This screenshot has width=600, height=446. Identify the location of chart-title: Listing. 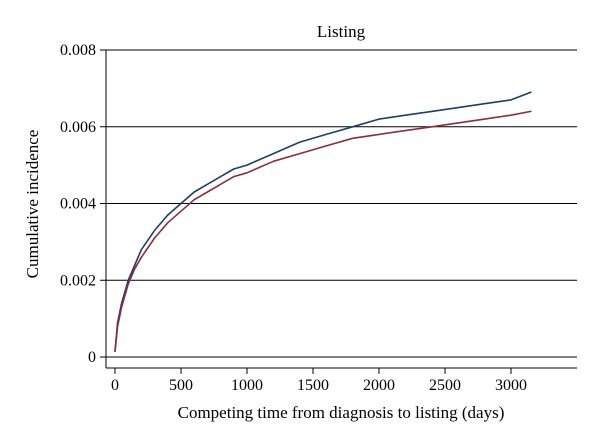
(341, 31).